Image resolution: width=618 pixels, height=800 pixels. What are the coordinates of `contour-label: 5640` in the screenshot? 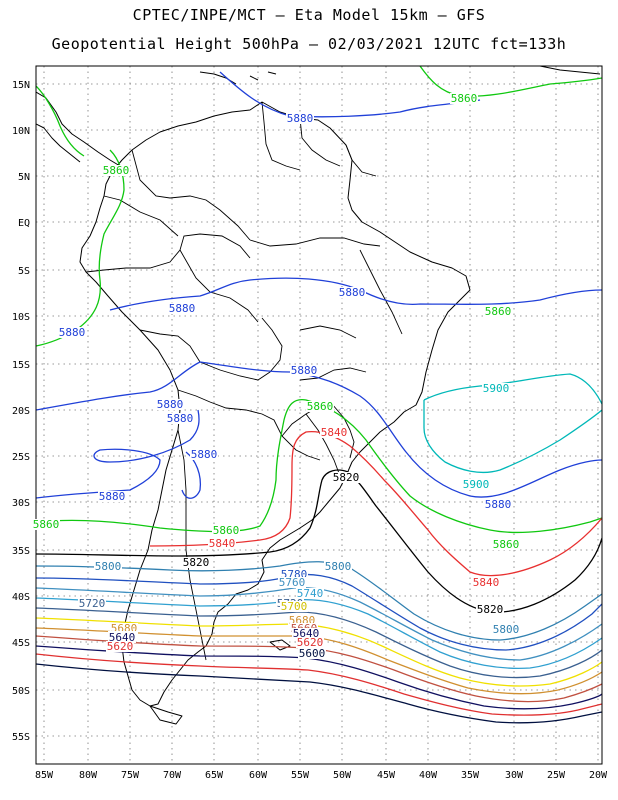 It's located at (122, 637).